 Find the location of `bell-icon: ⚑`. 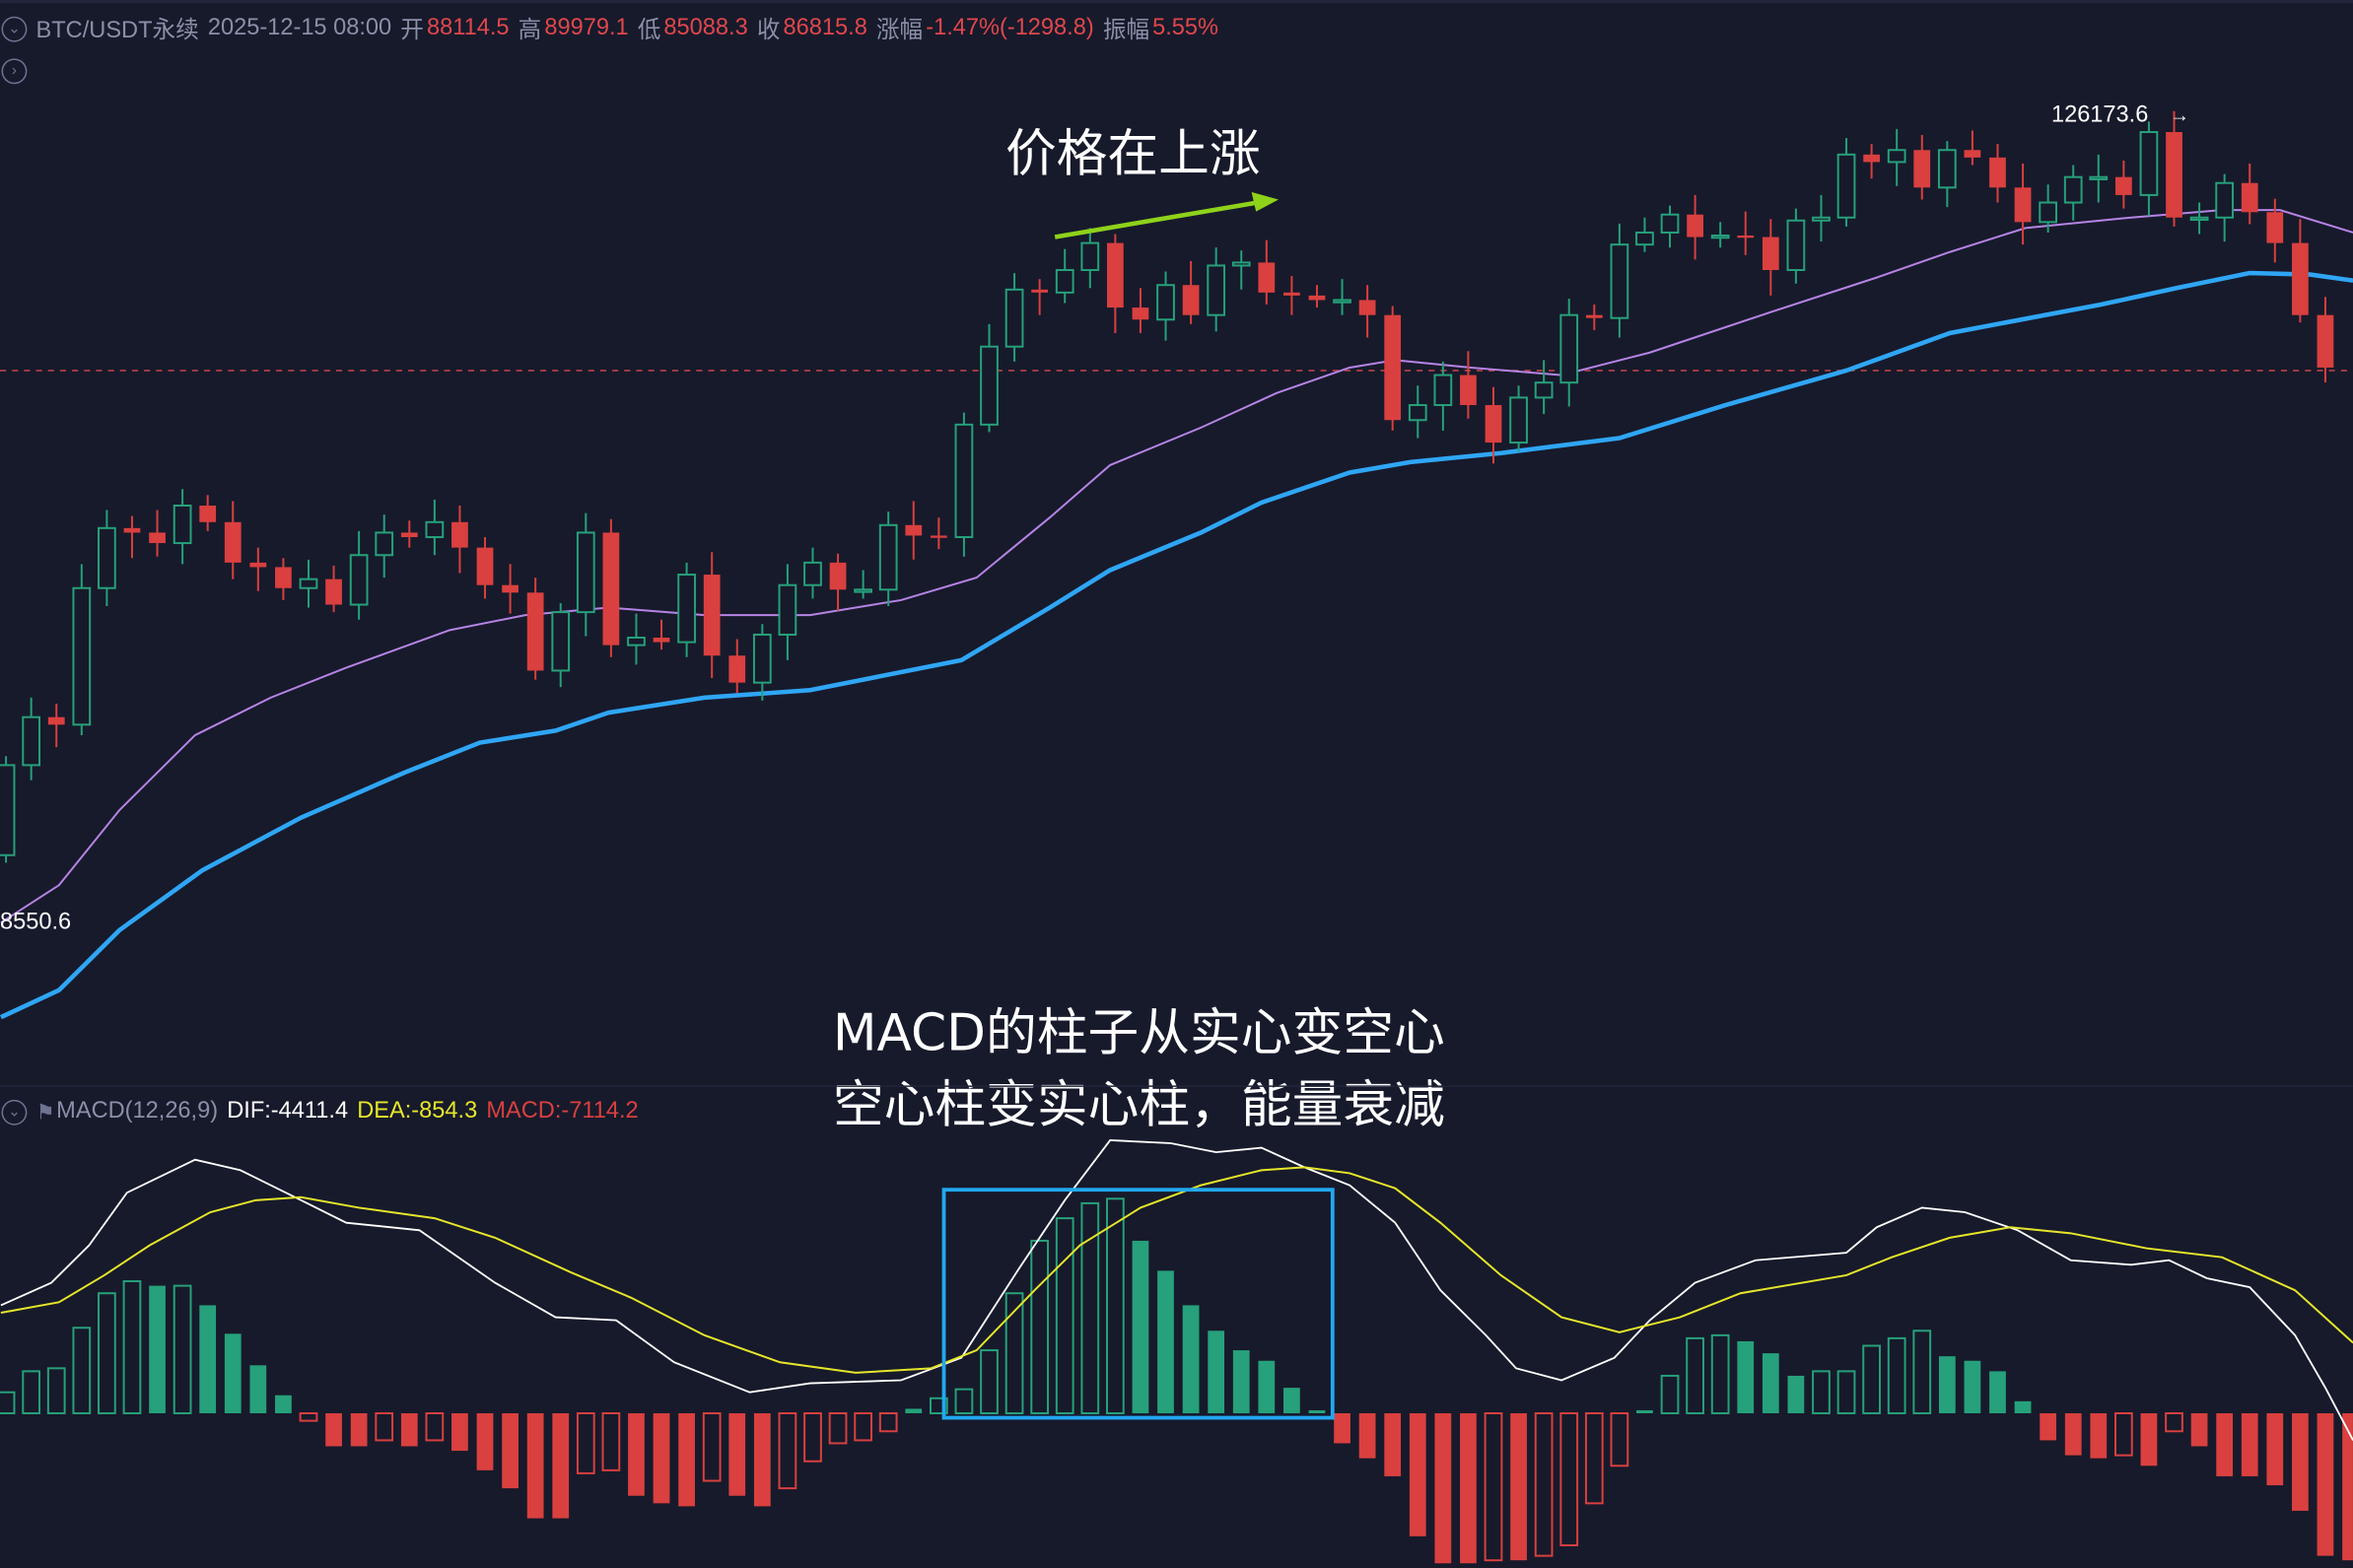

bell-icon: ⚑ is located at coordinates (45, 1111).